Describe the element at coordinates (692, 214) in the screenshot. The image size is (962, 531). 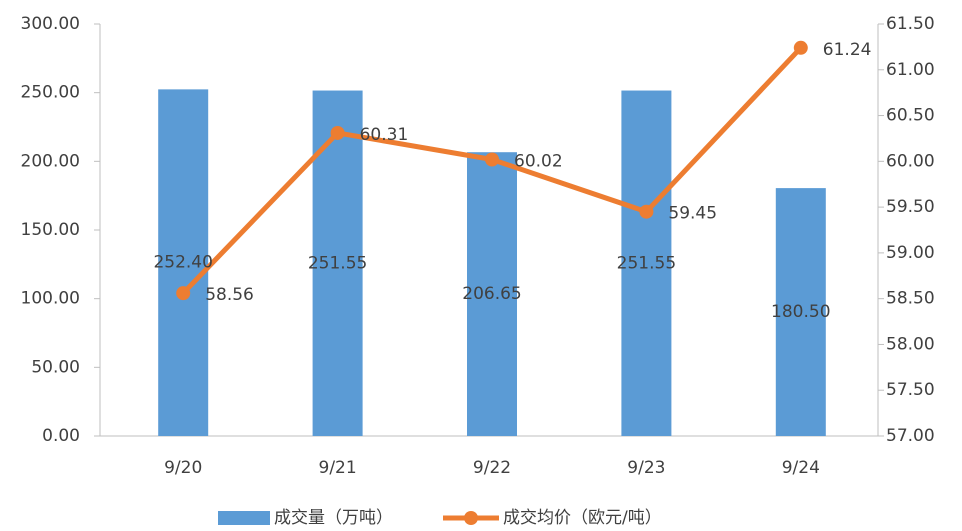
I see `data-label: 59.45` at that location.